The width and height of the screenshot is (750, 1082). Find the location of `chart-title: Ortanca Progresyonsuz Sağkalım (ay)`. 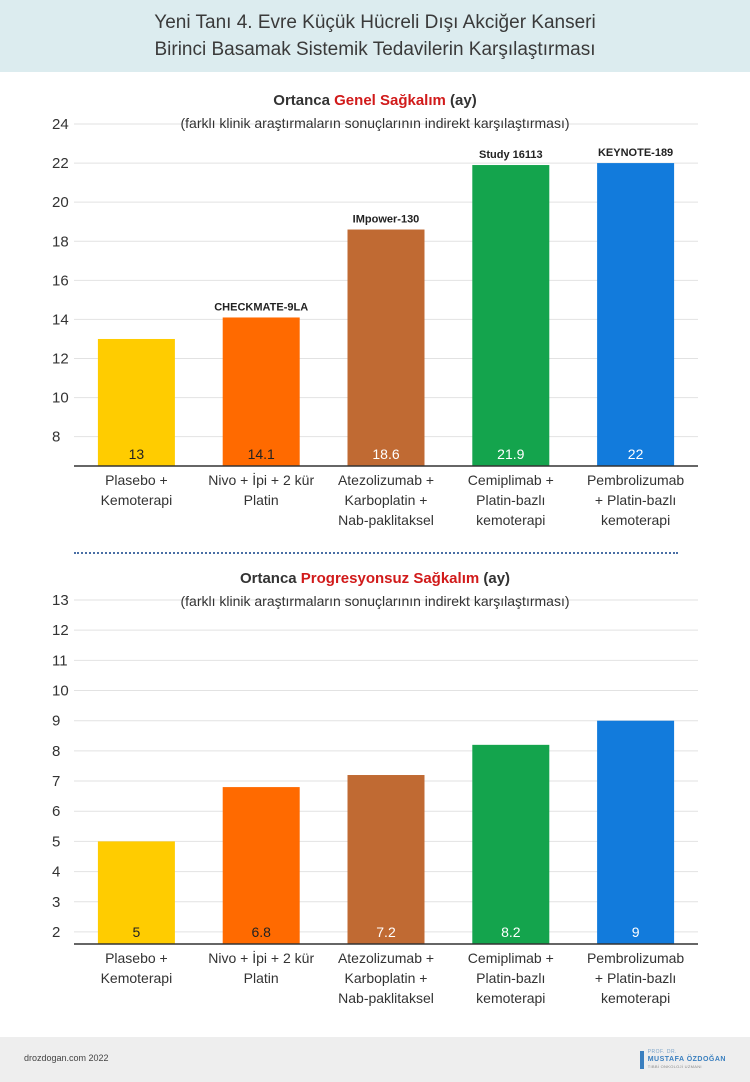

chart-title: Ortanca Progresyonsuz Sağkalım (ay) is located at coordinates (375, 578).